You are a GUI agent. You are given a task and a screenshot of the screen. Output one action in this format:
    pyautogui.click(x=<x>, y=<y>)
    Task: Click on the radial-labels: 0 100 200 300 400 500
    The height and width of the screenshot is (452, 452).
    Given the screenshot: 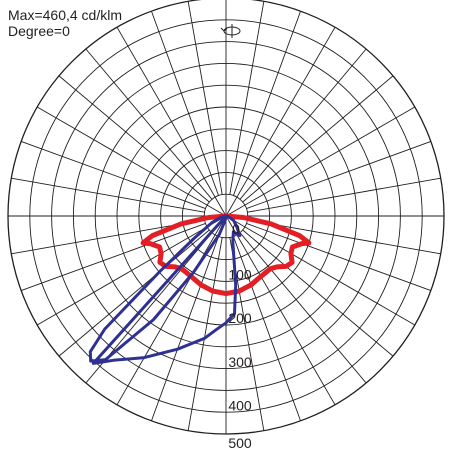 What is the action you would take?
    pyautogui.click(x=240, y=336)
    